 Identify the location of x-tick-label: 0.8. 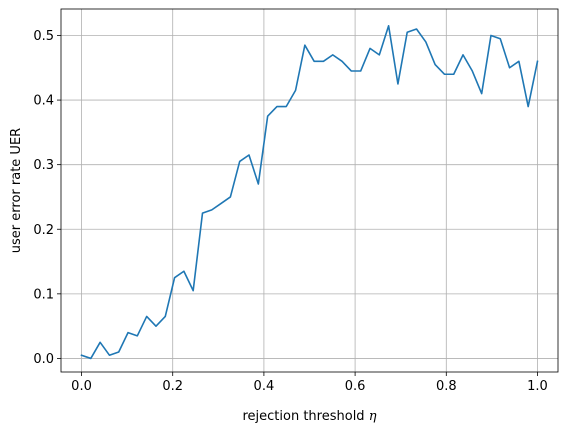
(446, 386).